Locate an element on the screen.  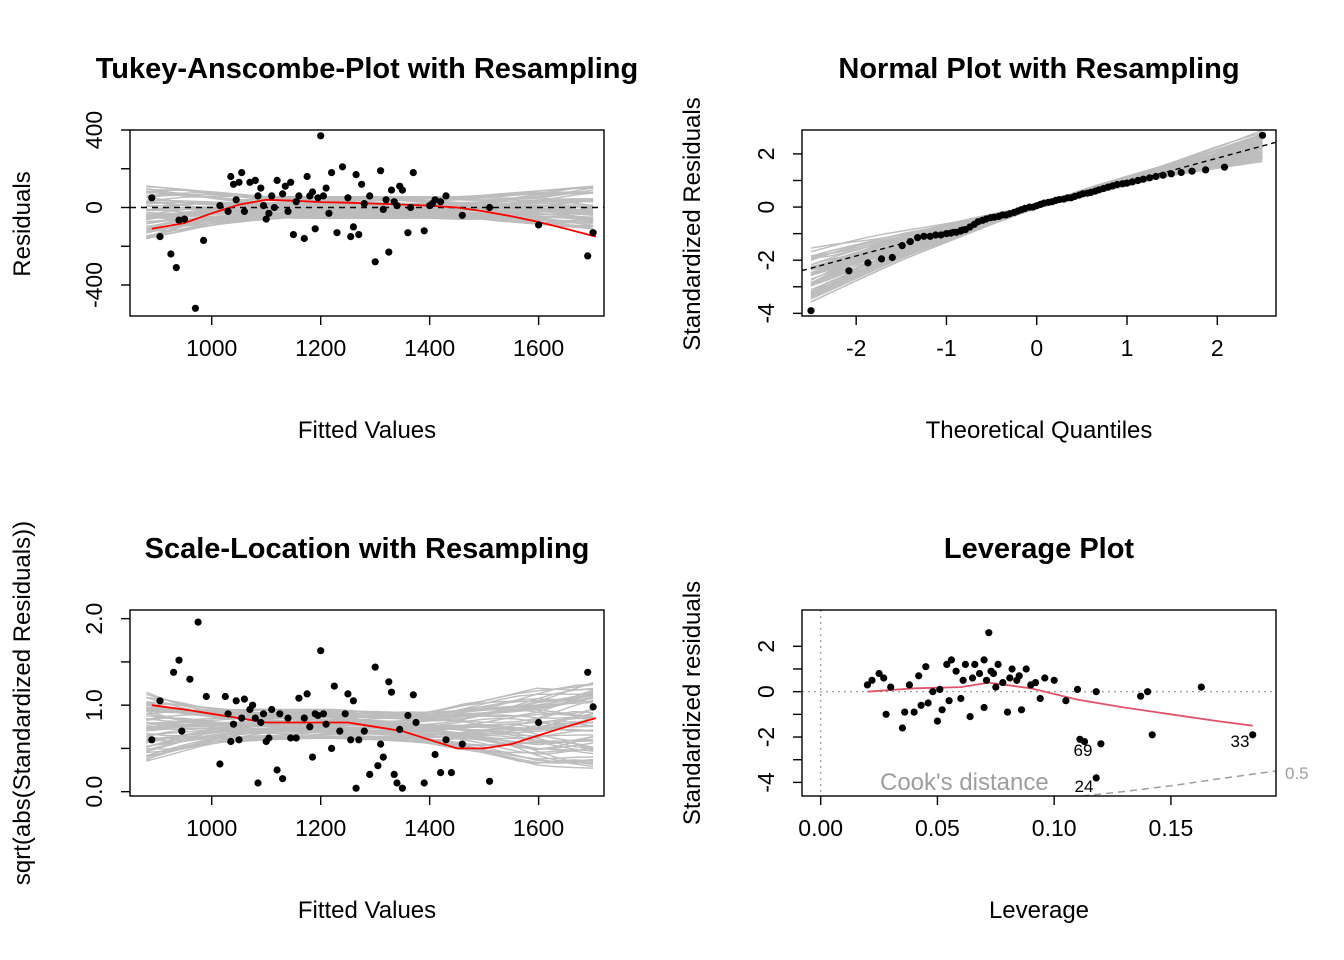
x-tick-labels: 1000 1200 1400 1600 is located at coordinates (375, 828).